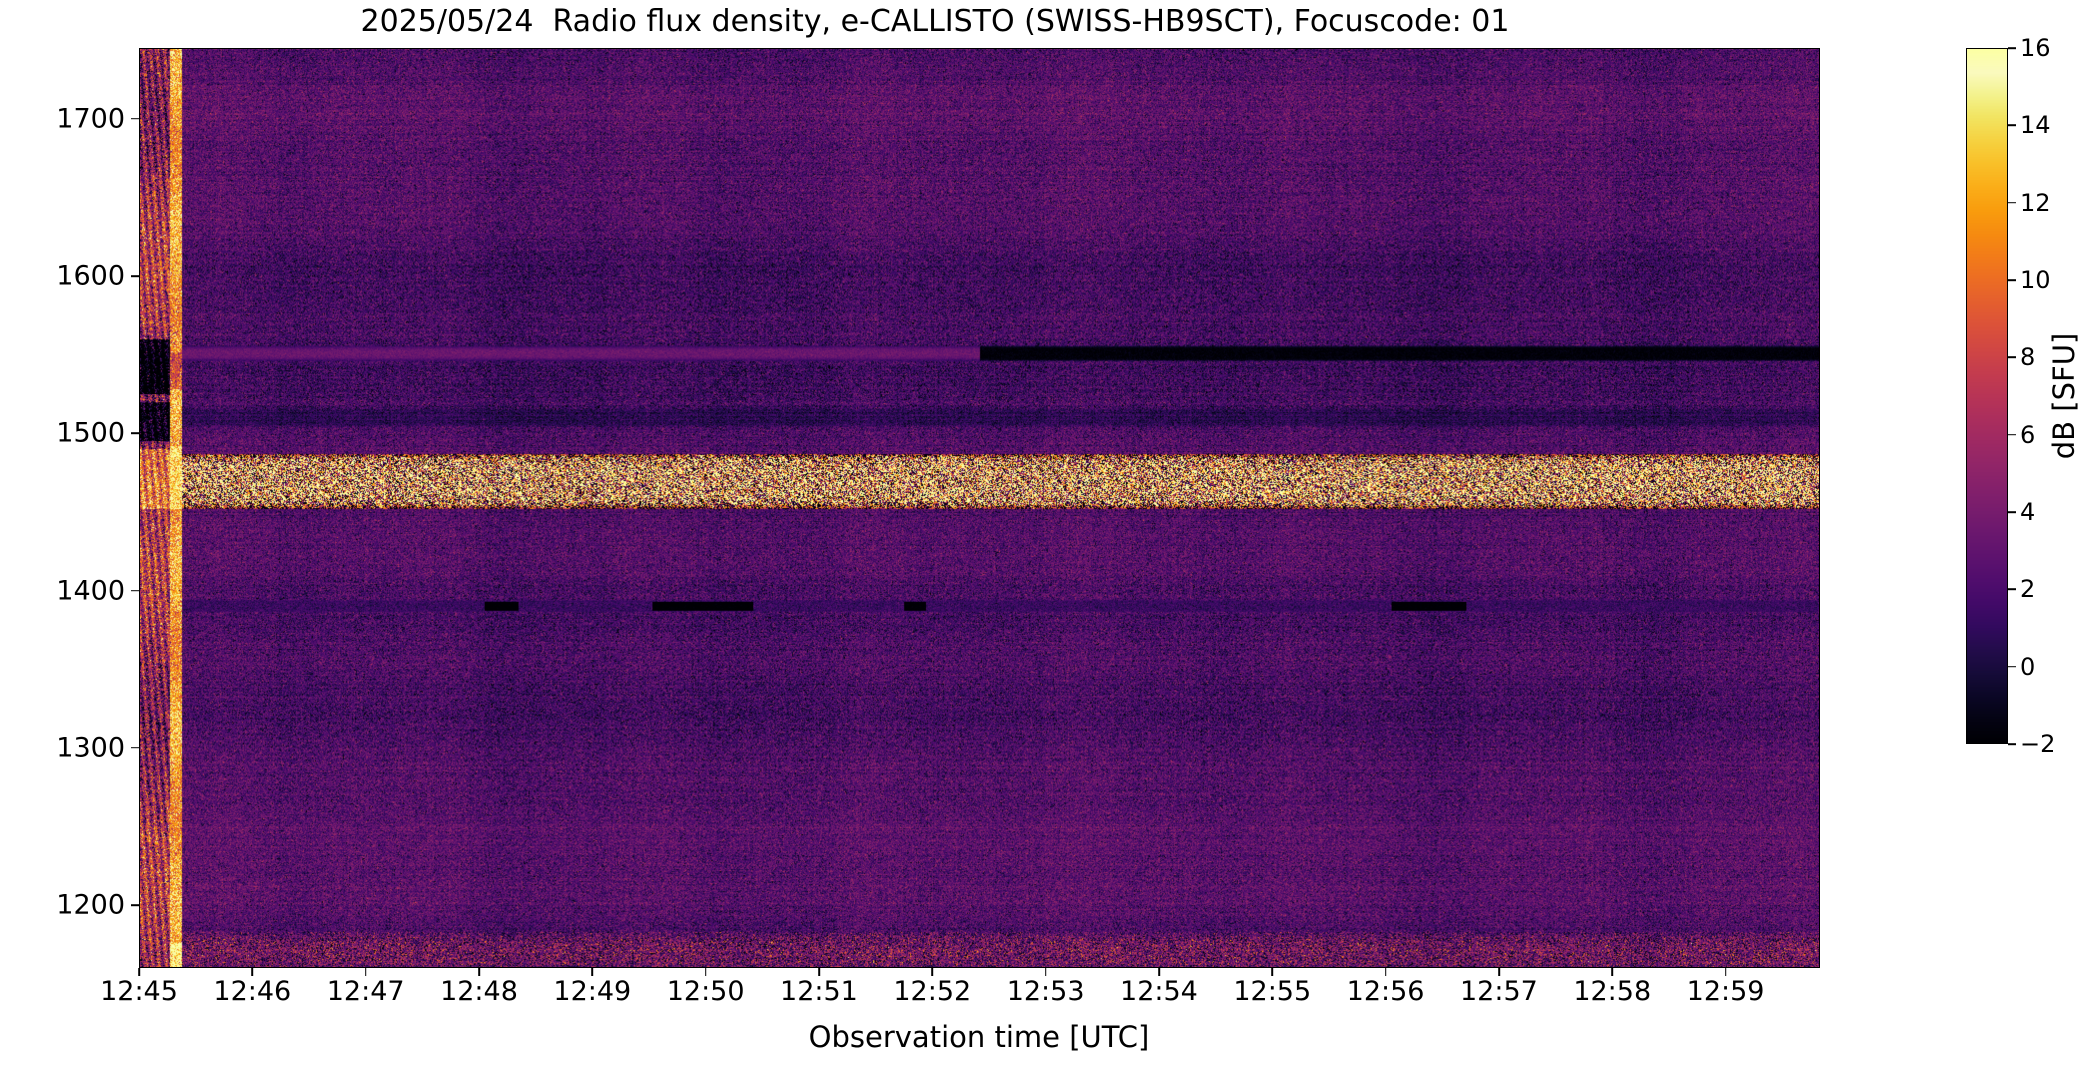 The height and width of the screenshot is (1067, 2085). Describe the element at coordinates (2035, 202) in the screenshot. I see `colorbar-tick-label: 12` at that location.